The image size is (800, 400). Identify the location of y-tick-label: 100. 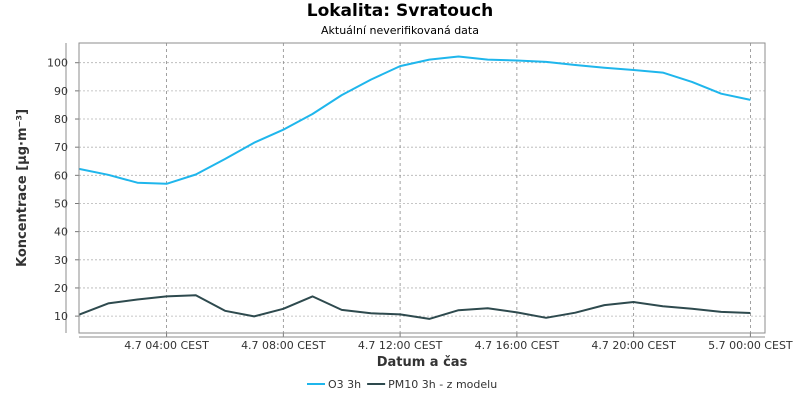
(57, 63).